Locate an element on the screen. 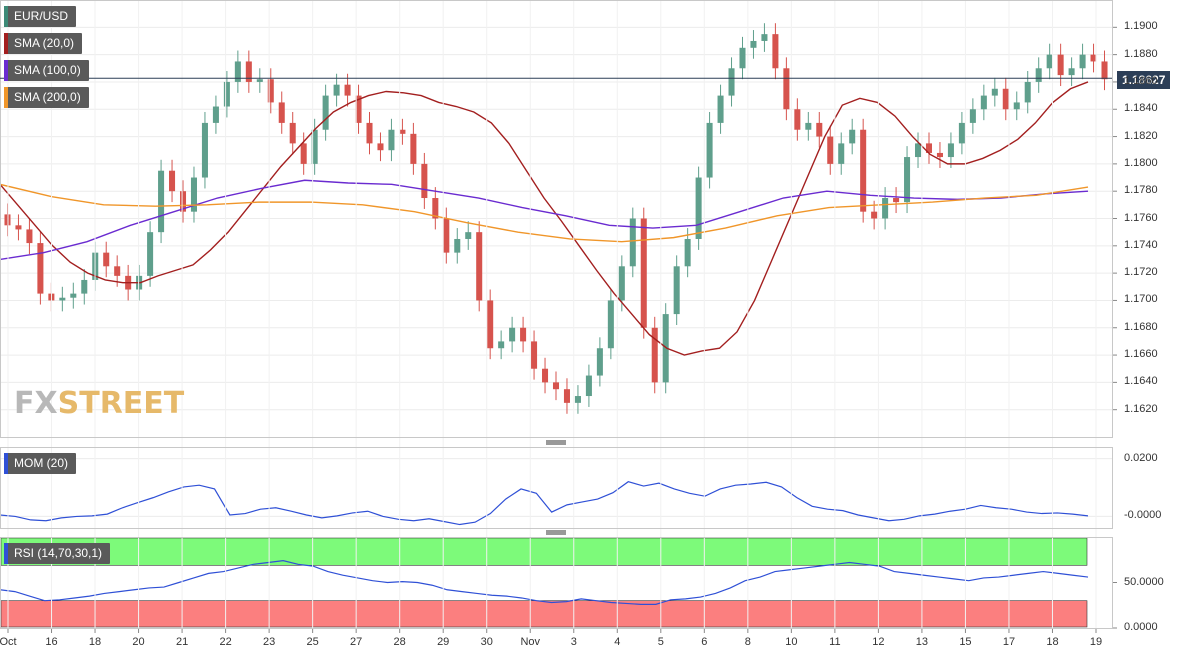  x-tick-label: 21 is located at coordinates (182, 642).